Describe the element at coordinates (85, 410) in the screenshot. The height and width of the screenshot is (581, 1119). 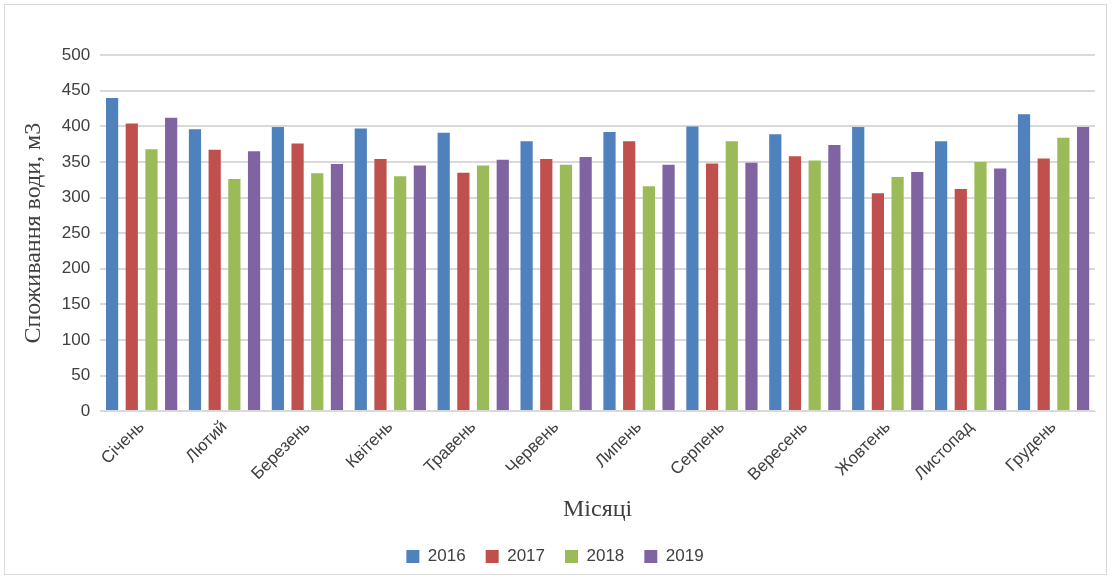
I see `y-tick-label: 0` at that location.